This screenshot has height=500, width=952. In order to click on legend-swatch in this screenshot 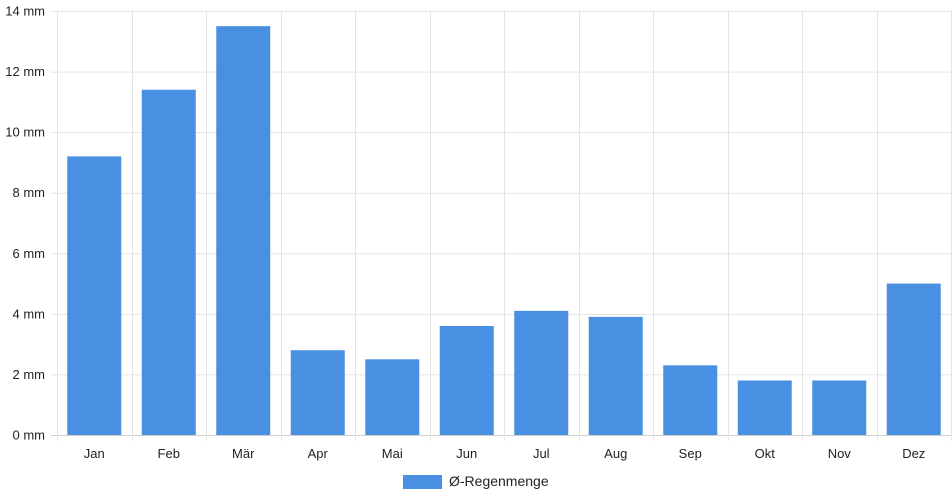, I will do `click(422, 482)`.